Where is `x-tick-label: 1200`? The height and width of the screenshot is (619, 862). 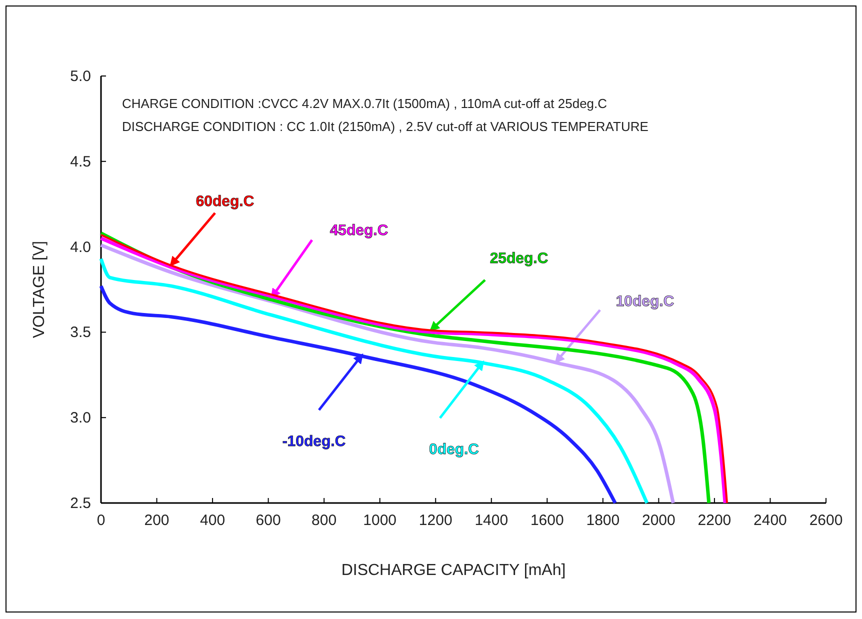
x-tick-label: 1200 is located at coordinates (435, 520).